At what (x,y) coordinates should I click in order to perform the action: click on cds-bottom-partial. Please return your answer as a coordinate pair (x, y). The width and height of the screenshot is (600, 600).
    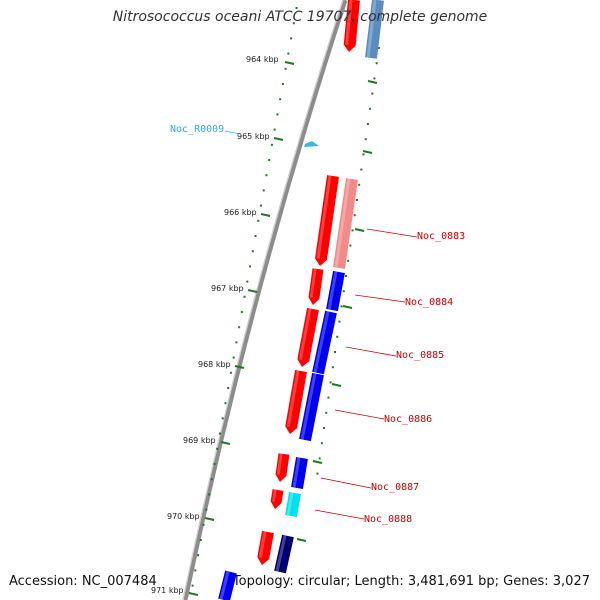
    Looking at the image, I should click on (227, 585).